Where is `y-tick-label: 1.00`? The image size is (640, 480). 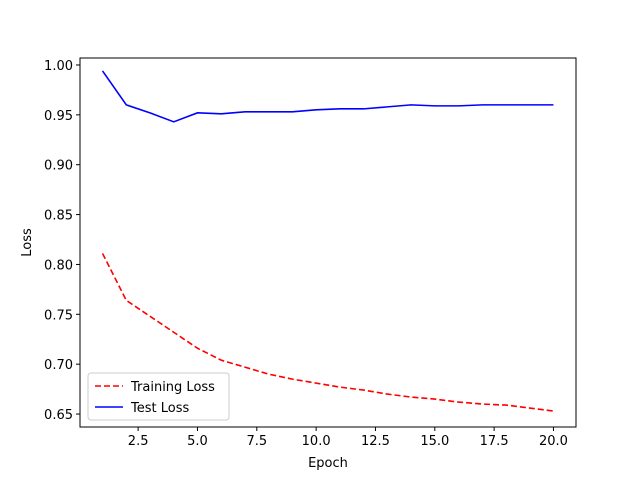
y-tick-label: 1.00 is located at coordinates (58, 66).